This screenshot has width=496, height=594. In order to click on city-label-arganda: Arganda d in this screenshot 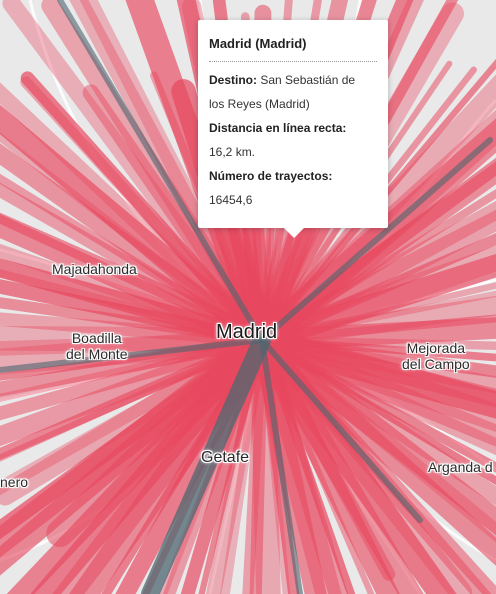, I will do `click(460, 467)`.